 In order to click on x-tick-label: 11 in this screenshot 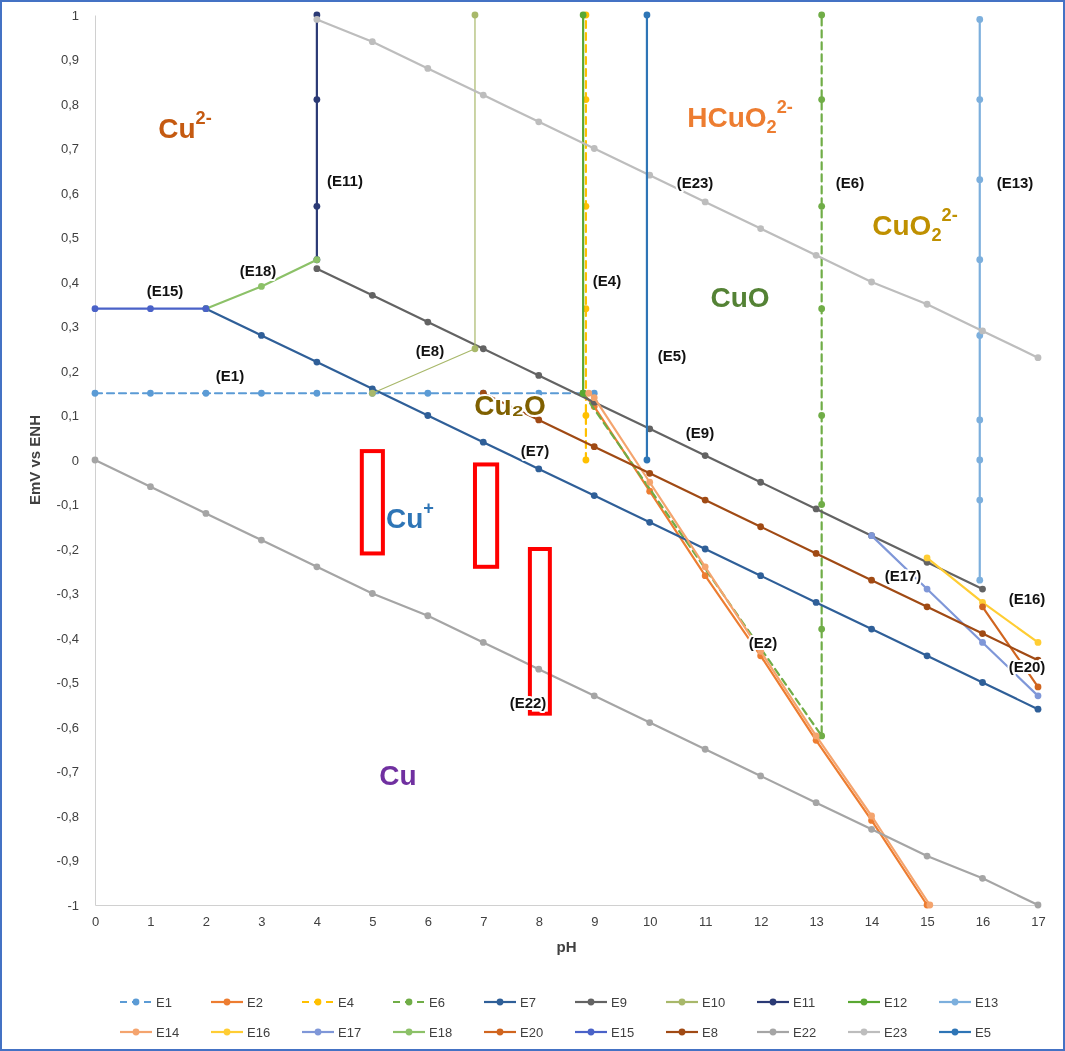, I will do `click(705, 922)`.